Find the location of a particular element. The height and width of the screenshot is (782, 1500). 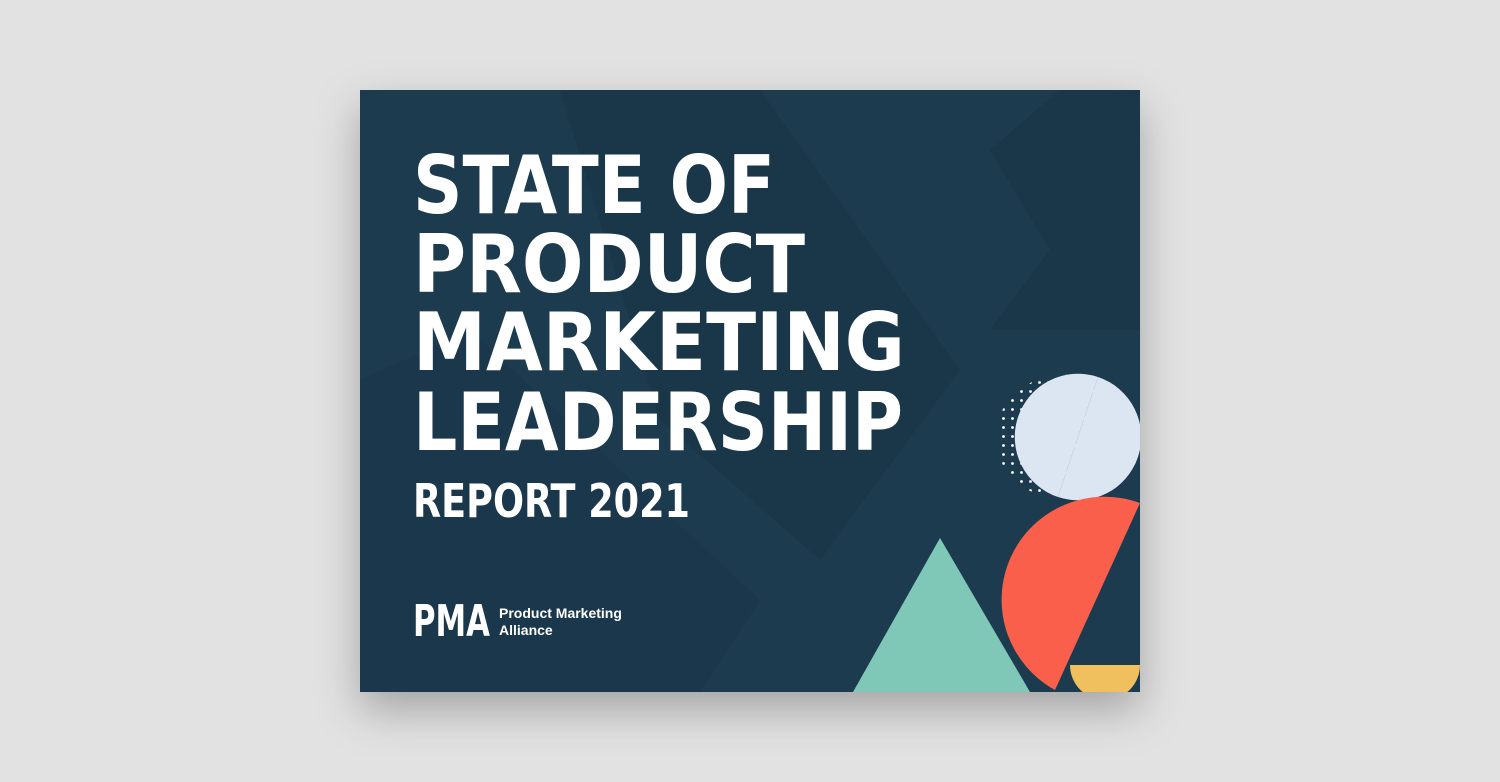

brand-name: Alliance is located at coordinates (526, 630).